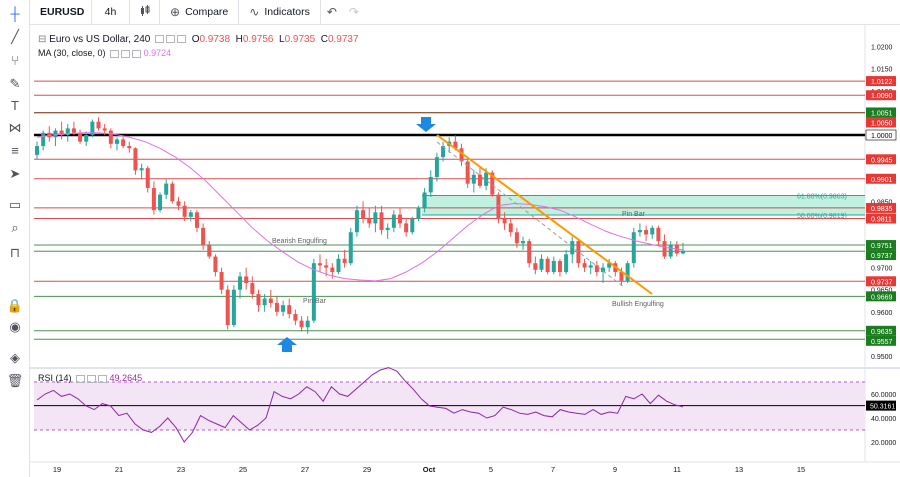  I want to click on redo-icon: ↷, so click(353, 12).